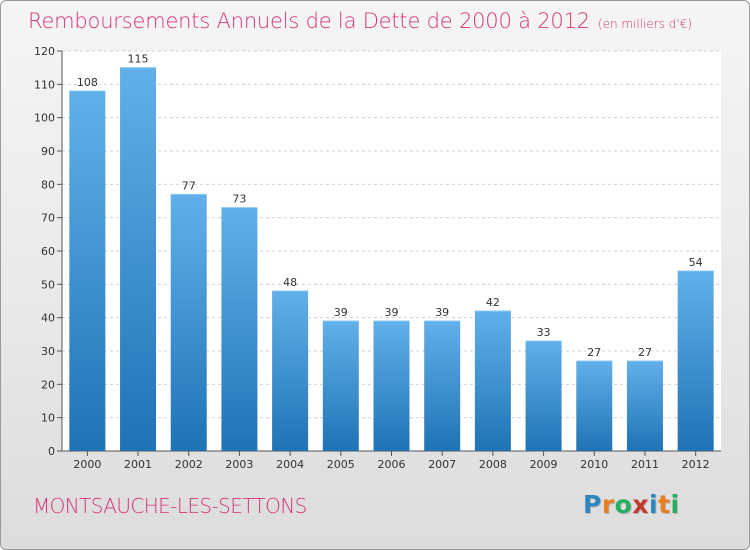 This screenshot has width=750, height=550. I want to click on bar-2004, so click(290, 371).